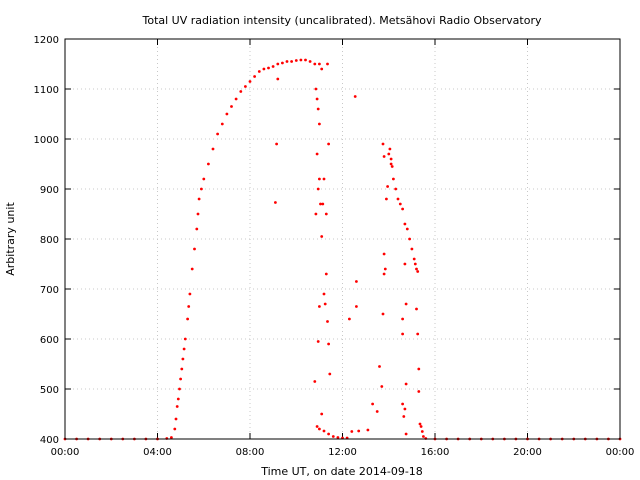 The width and height of the screenshot is (640, 480). Describe the element at coordinates (49, 190) in the screenshot. I see `y-tick-label: 900` at that location.